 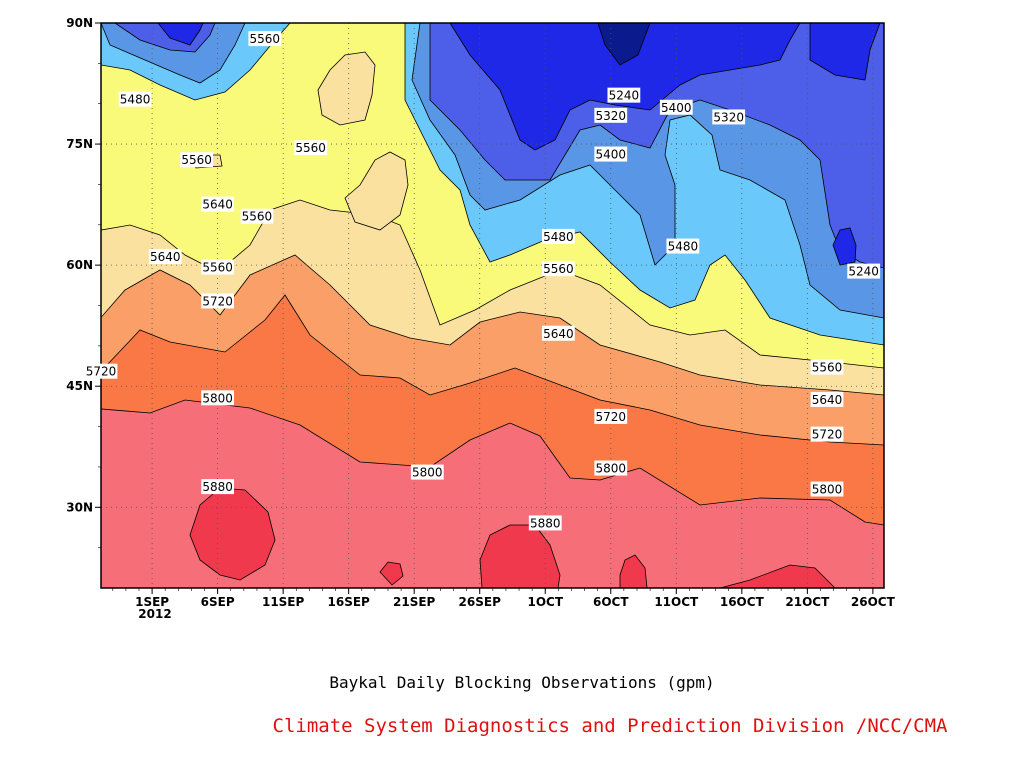 What do you see at coordinates (414, 602) in the screenshot?
I see `x-tick-label: 21SEP` at bounding box center [414, 602].